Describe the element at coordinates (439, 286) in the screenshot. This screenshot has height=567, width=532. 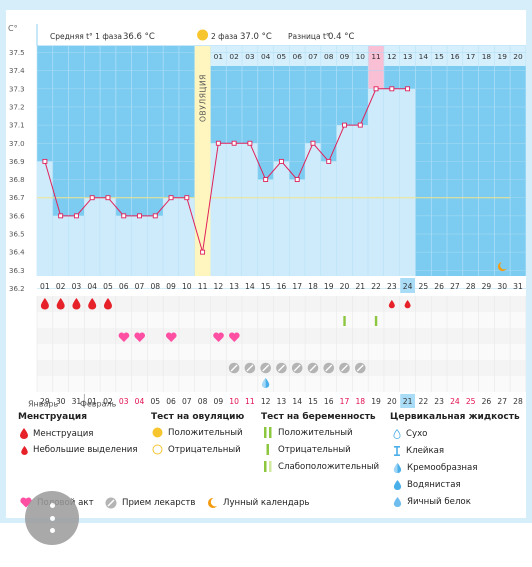
I see `x-day-label: 26` at that location.